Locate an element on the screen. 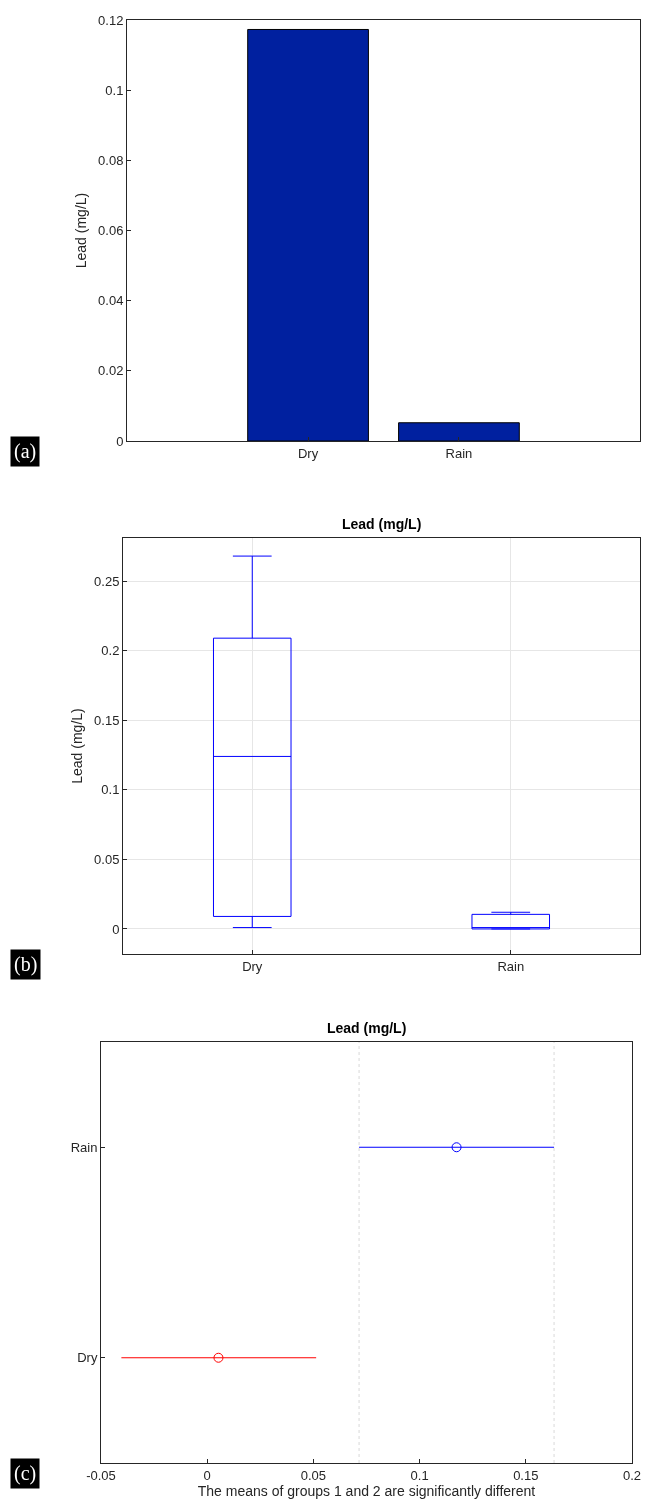 The height and width of the screenshot is (1509, 645). y-tick-label: 0.2 is located at coordinates (110, 651).